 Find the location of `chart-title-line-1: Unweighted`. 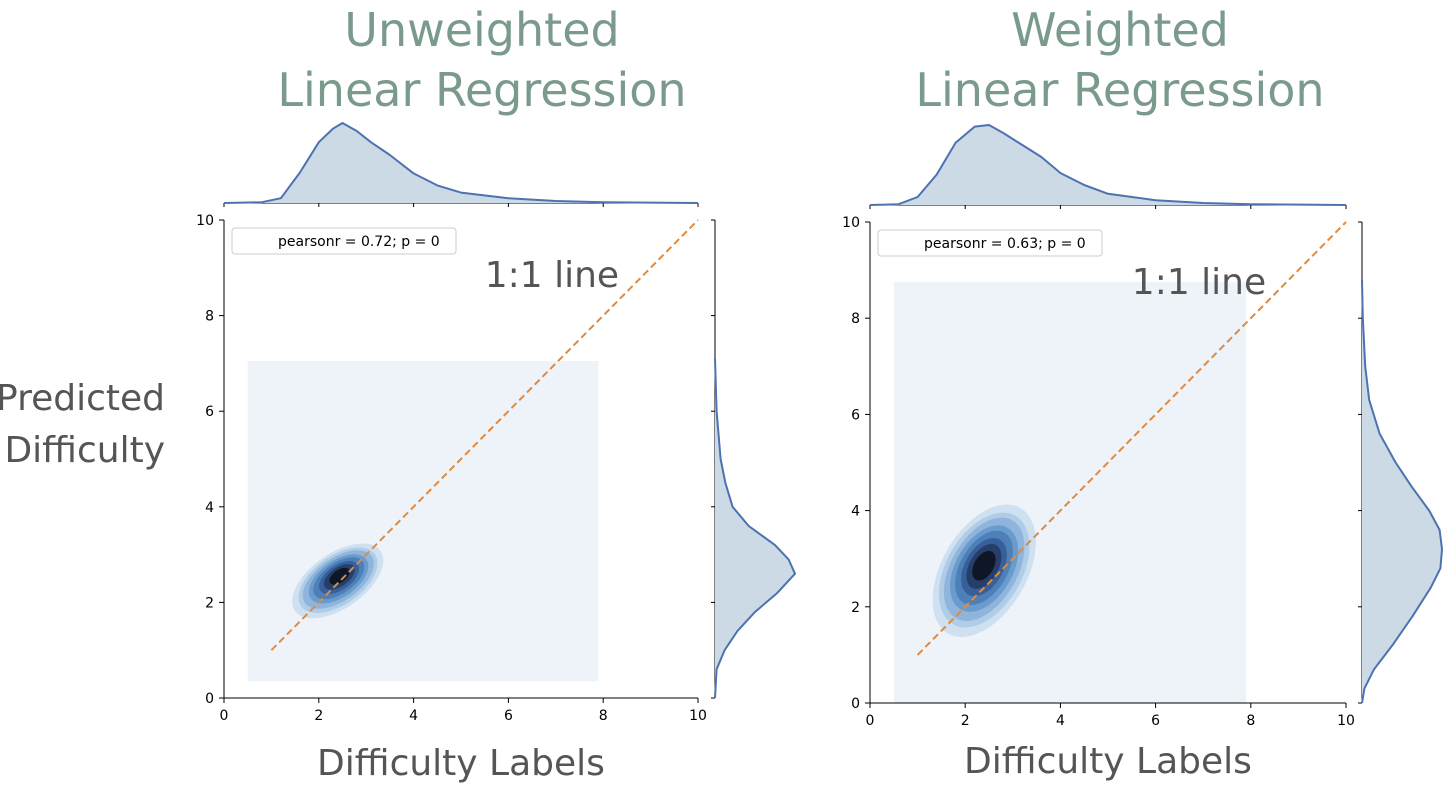

chart-title-line-1: Unweighted is located at coordinates (481, 30).